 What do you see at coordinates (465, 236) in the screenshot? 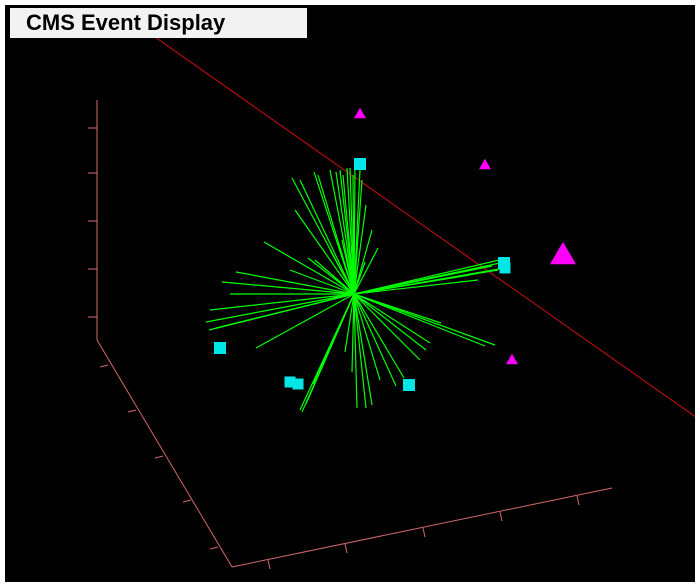
I see `triangle-markers` at bounding box center [465, 236].